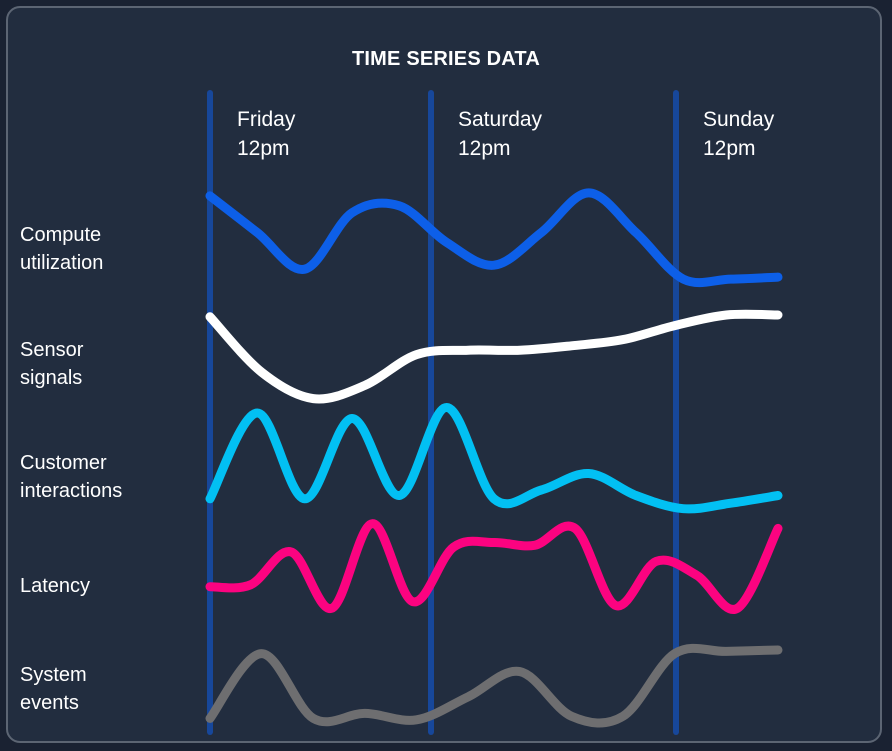 The image size is (892, 751). Describe the element at coordinates (494, 238) in the screenshot. I see `series-line-compute-utilization` at that location.